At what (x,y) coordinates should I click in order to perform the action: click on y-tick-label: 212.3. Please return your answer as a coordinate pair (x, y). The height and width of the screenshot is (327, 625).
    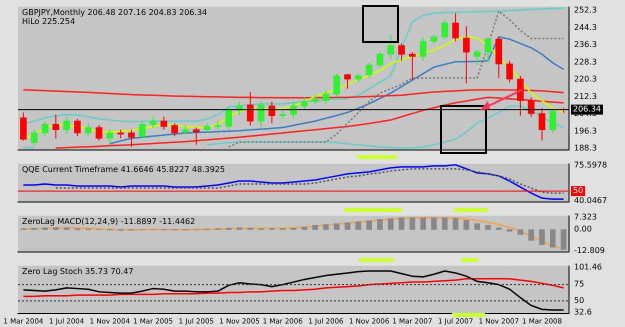
    Looking at the image, I should click on (585, 96).